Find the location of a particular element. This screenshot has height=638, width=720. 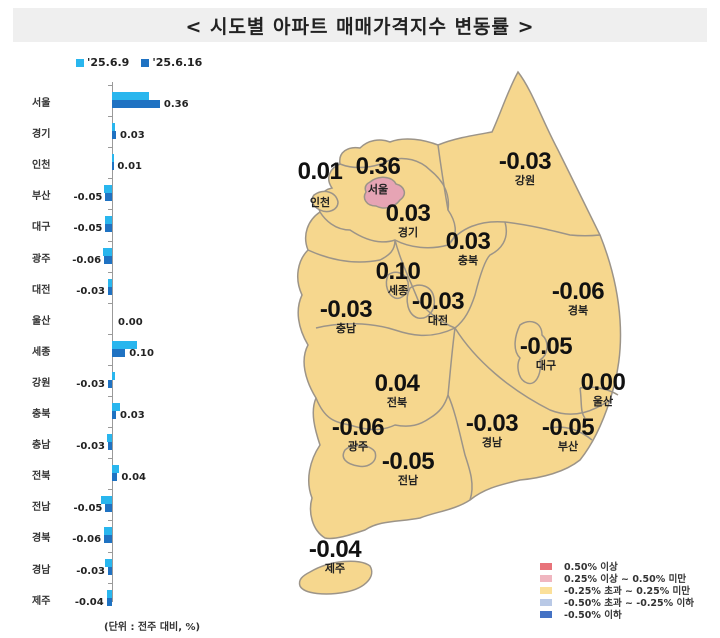

map-region-label: -0.06 경북 is located at coordinates (578, 299).